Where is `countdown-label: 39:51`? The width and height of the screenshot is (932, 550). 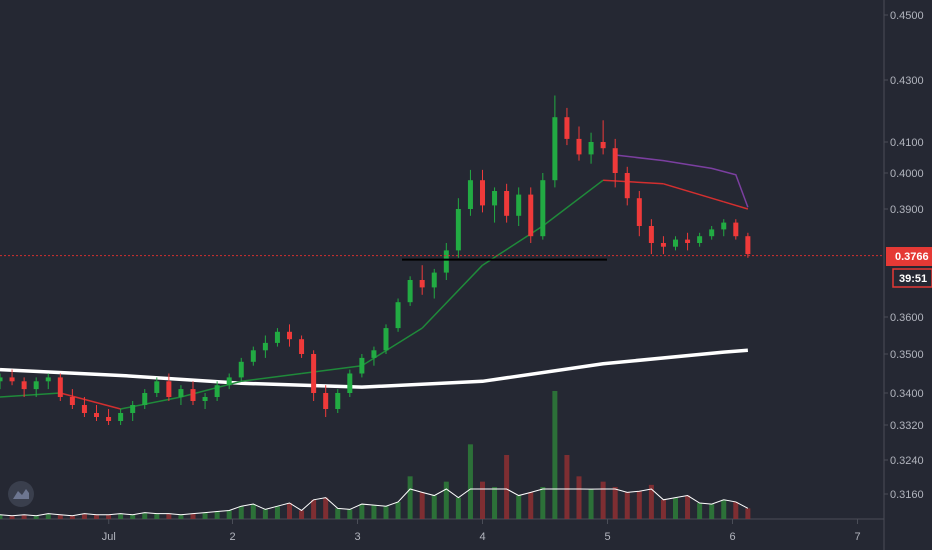 countdown-label: 39:51 is located at coordinates (912, 278).